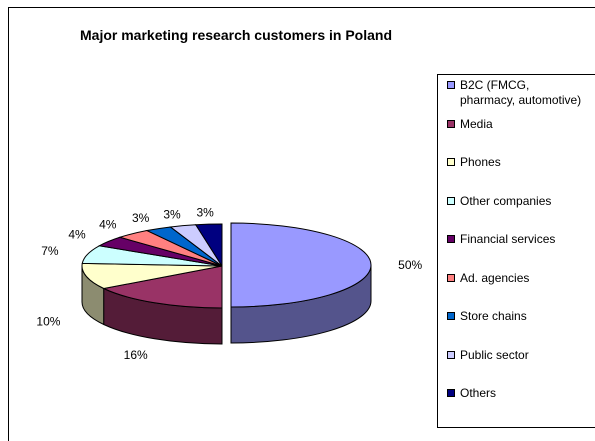 This screenshot has height=441, width=595. I want to click on legend-label: Others, so click(478, 393).